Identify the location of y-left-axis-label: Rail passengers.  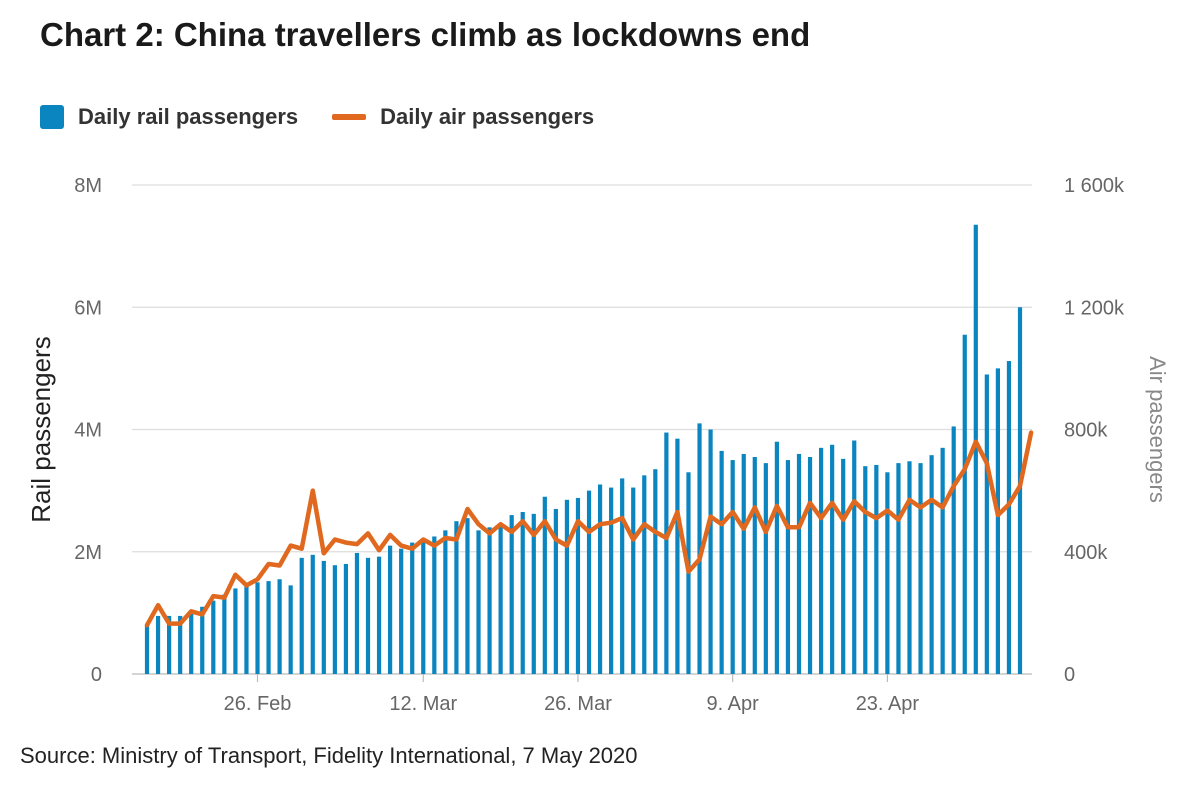
(41, 429).